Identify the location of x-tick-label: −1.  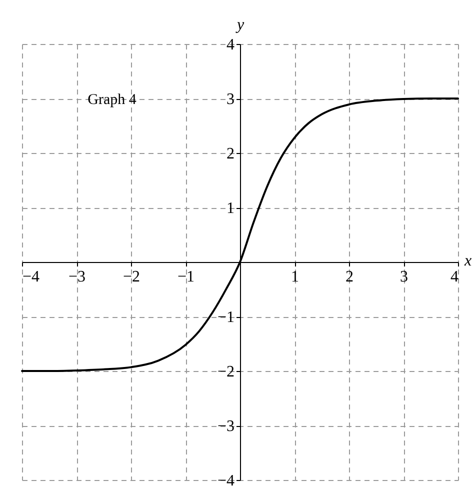
(186, 277).